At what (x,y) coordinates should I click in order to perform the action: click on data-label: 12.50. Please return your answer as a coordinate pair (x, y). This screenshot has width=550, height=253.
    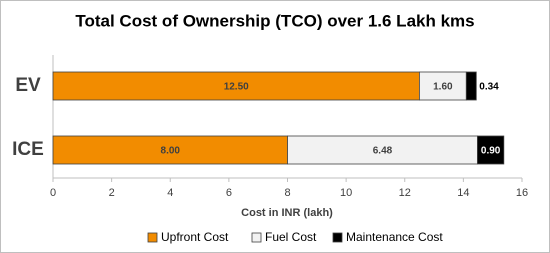
    Looking at the image, I should click on (236, 87).